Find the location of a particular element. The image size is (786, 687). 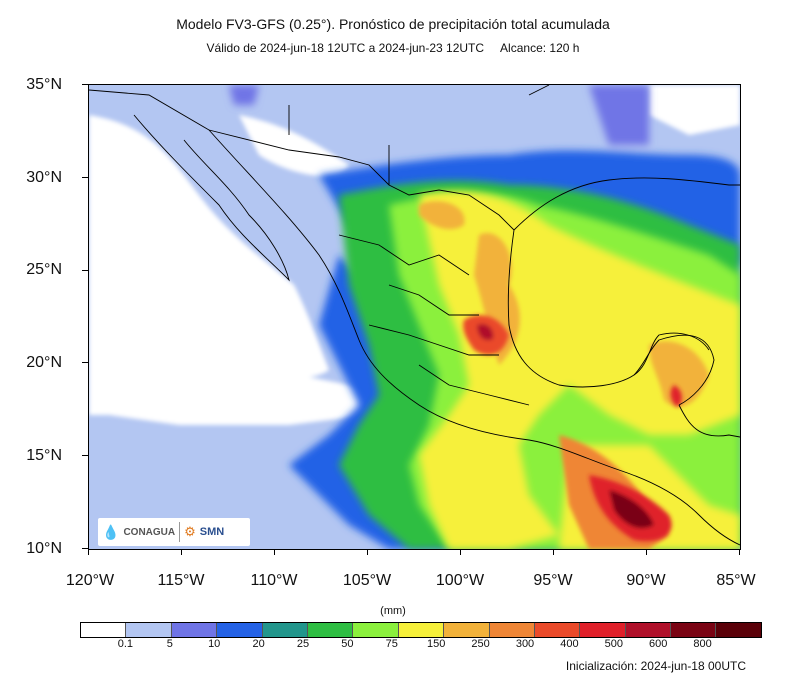

colorbar-label: 150 is located at coordinates (436, 644).